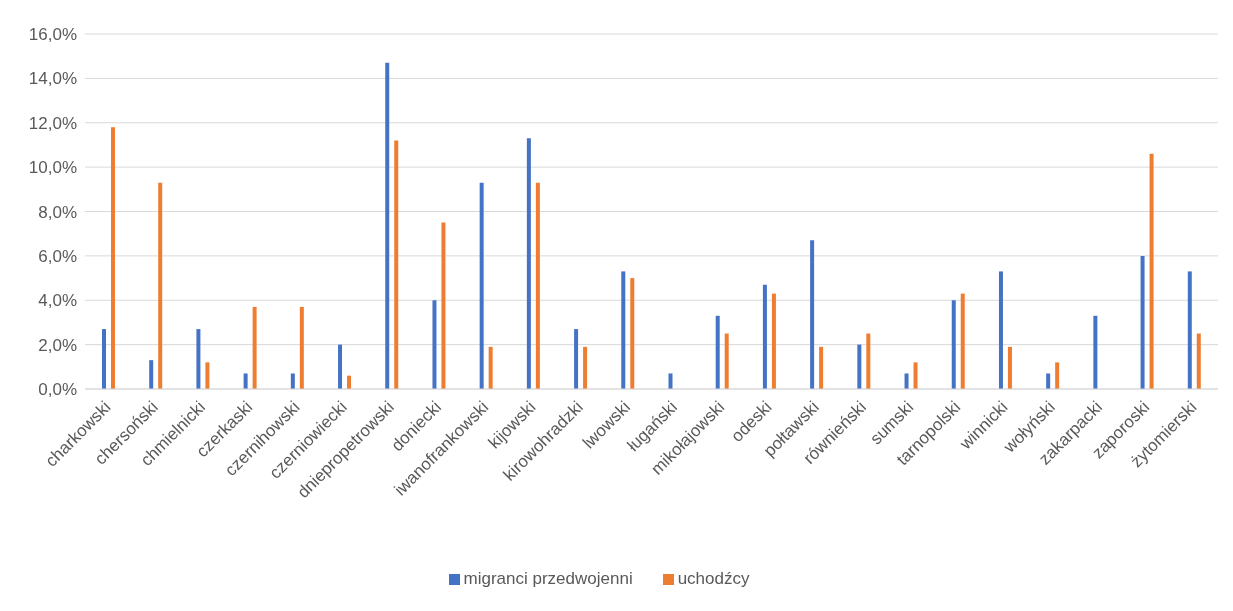 The height and width of the screenshot is (611, 1233). I want to click on y-tick-label: 0,0%, so click(57, 390).